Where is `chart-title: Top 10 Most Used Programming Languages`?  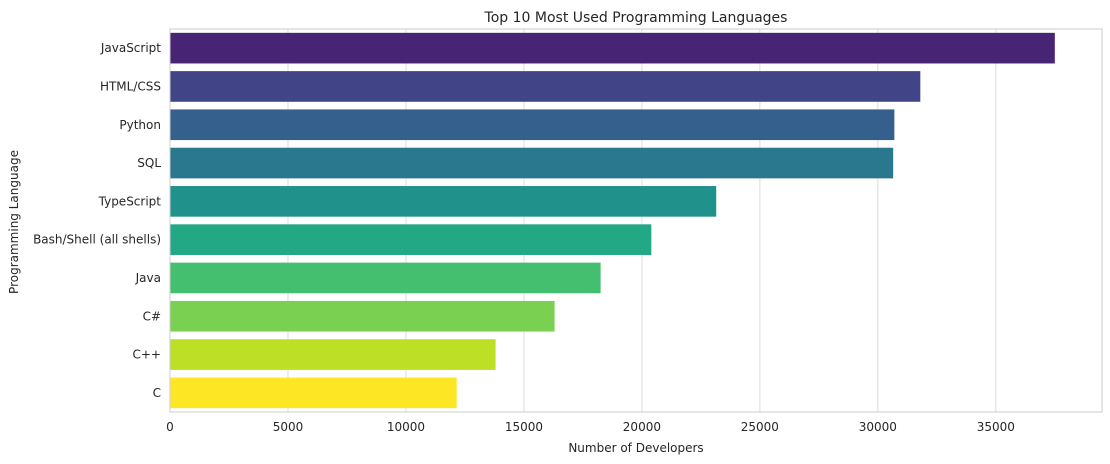 chart-title: Top 10 Most Used Programming Languages is located at coordinates (636, 18).